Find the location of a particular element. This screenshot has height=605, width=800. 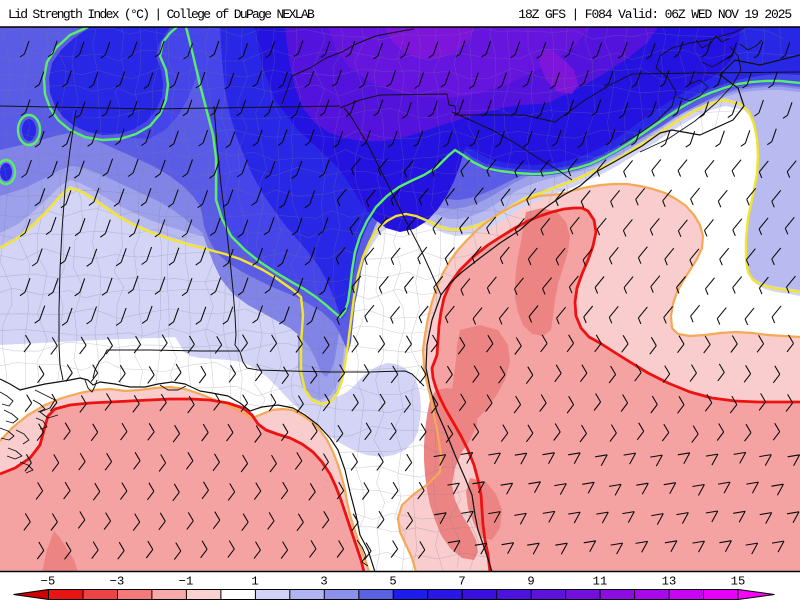

svg-text: −5 is located at coordinates (48, 582).